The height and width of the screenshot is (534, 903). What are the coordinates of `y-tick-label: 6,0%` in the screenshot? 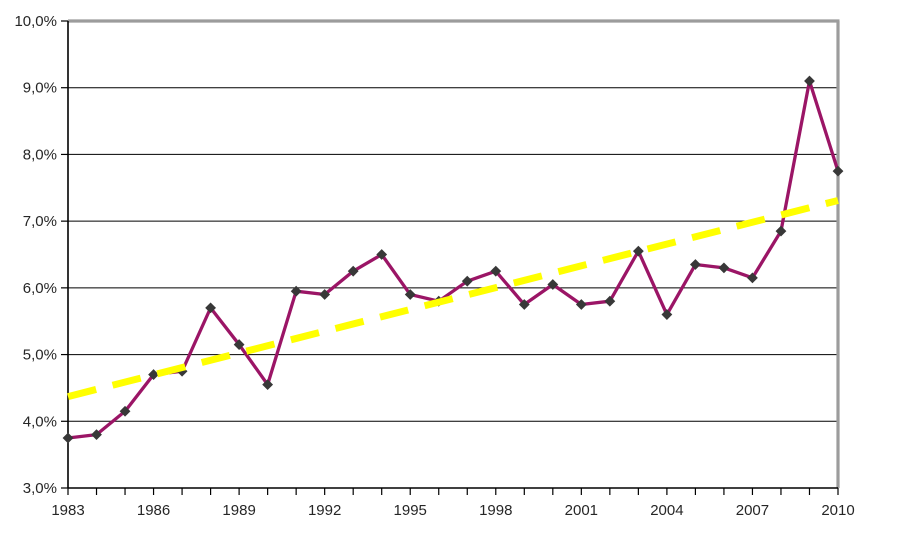 It's located at (40, 288).